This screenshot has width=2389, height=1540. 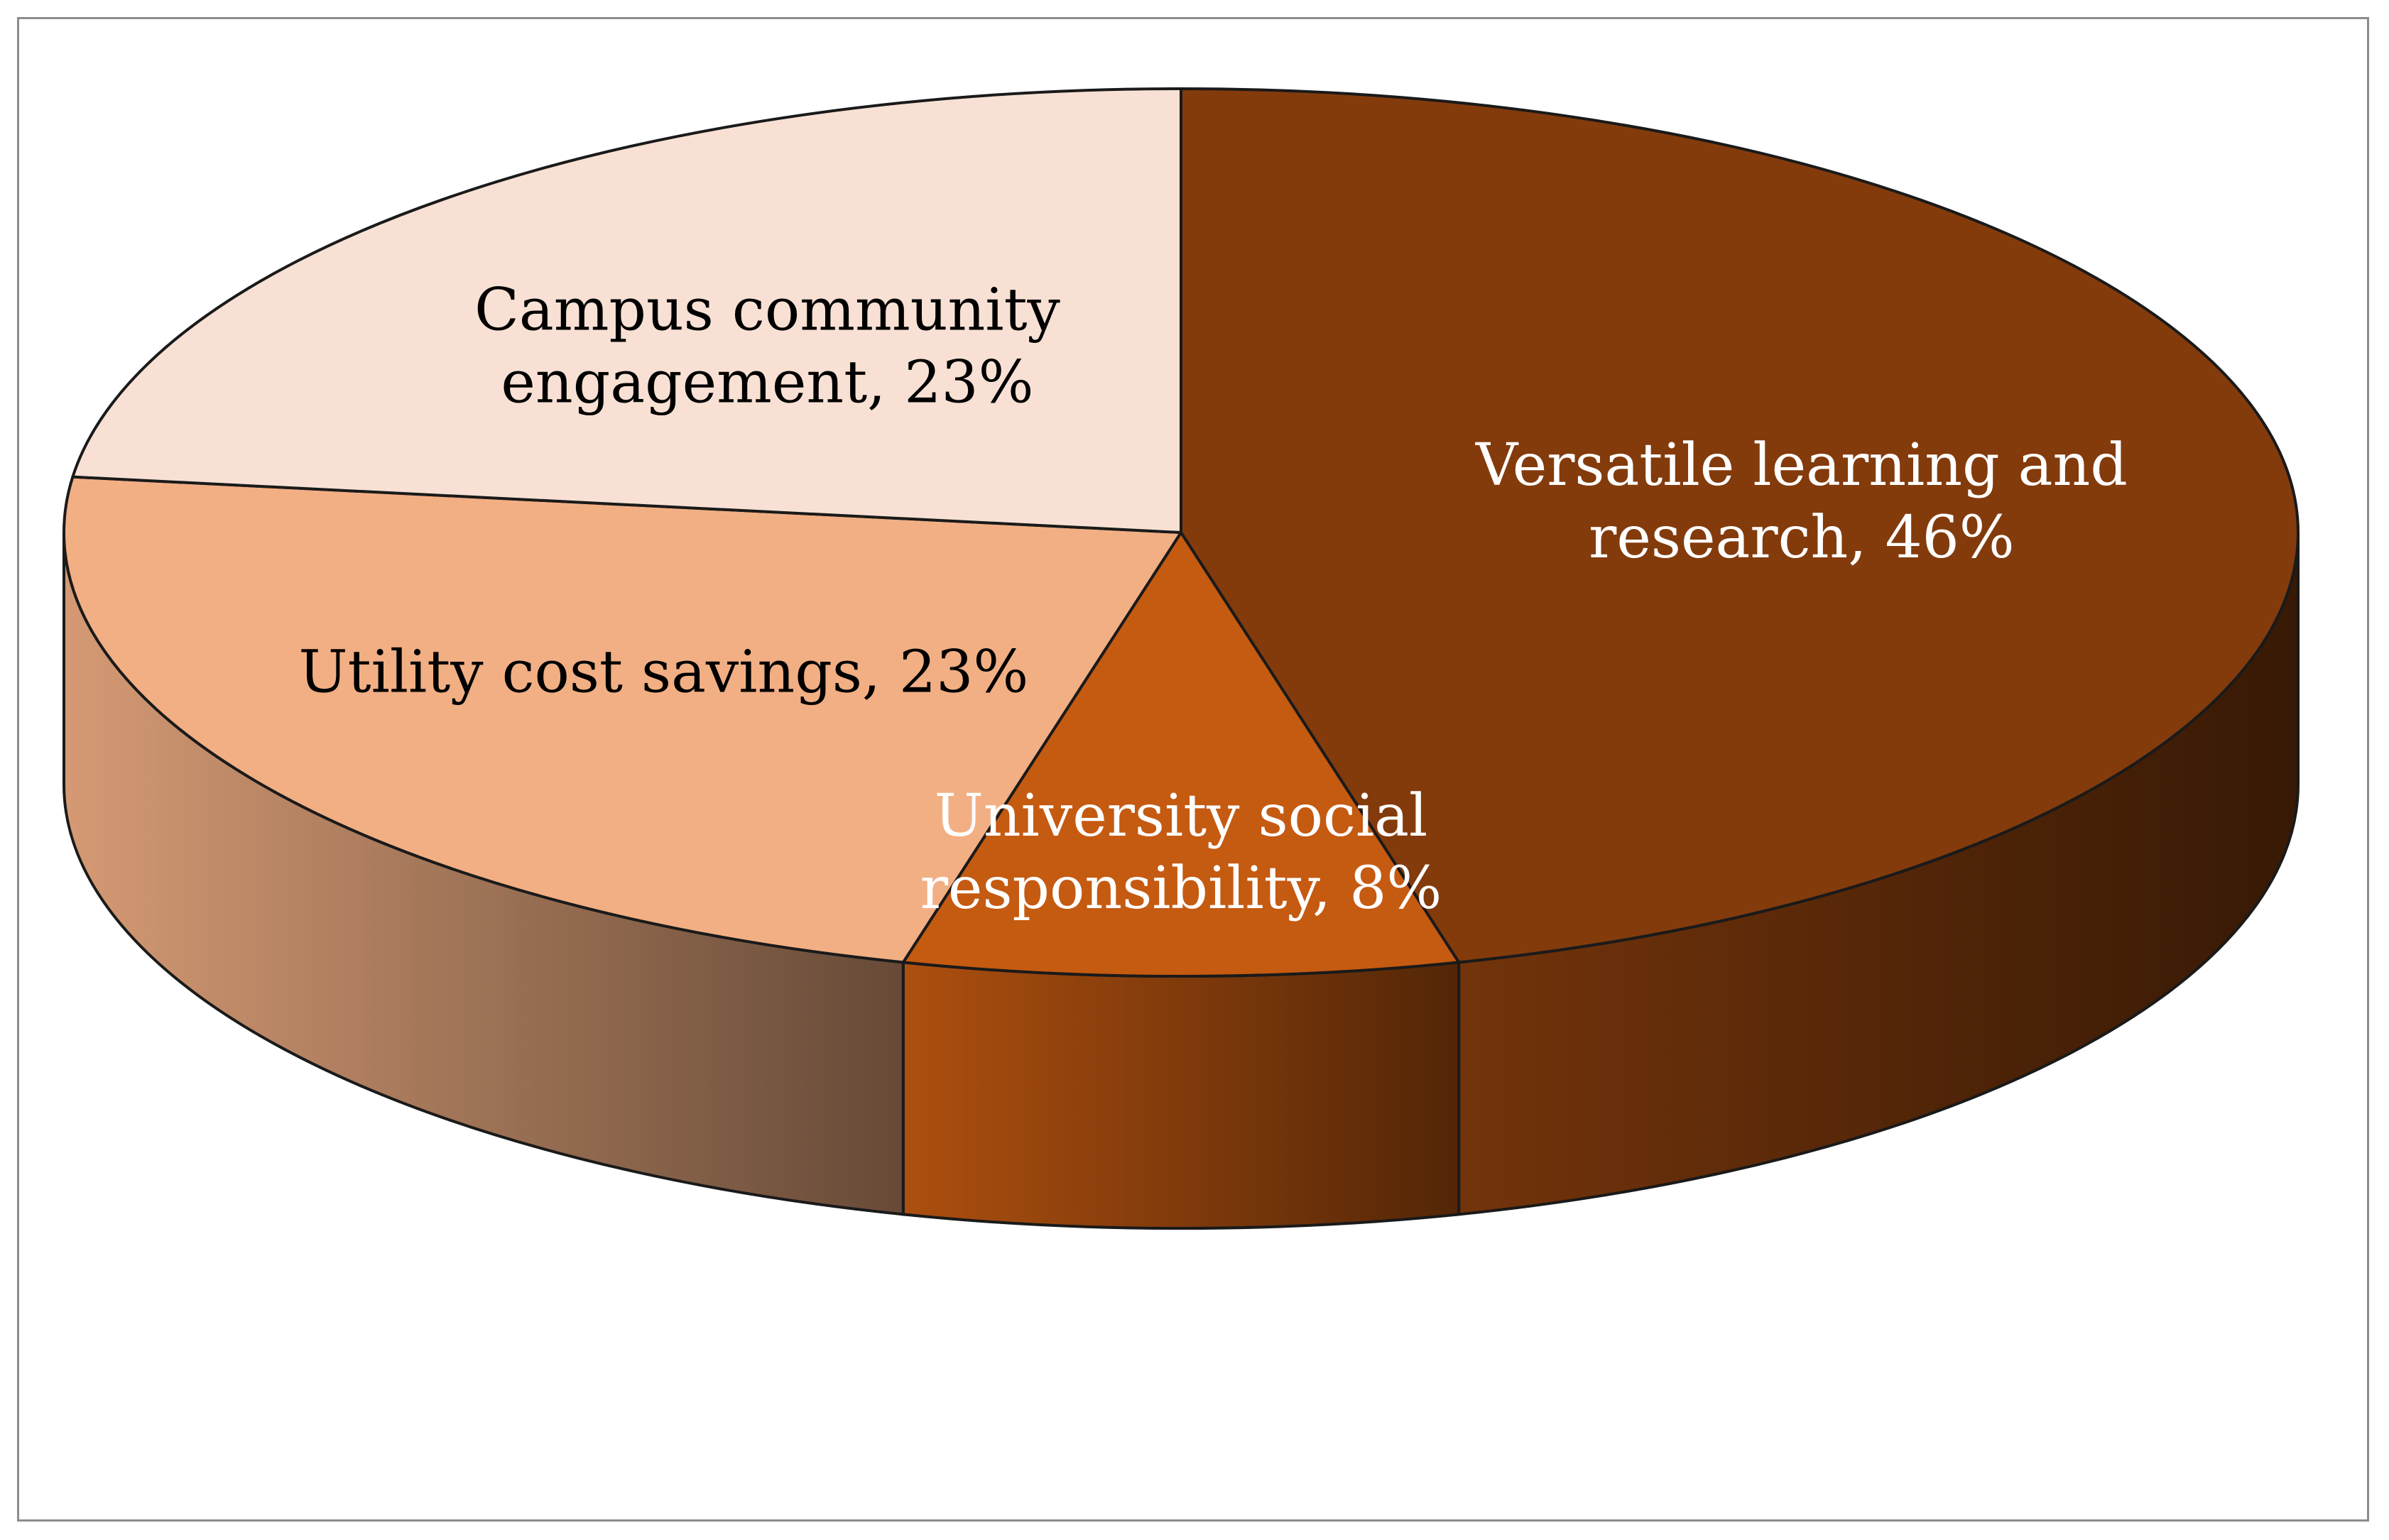 What do you see at coordinates (1801, 465) in the screenshot?
I see `pie-label-line: Versatile learning and` at bounding box center [1801, 465].